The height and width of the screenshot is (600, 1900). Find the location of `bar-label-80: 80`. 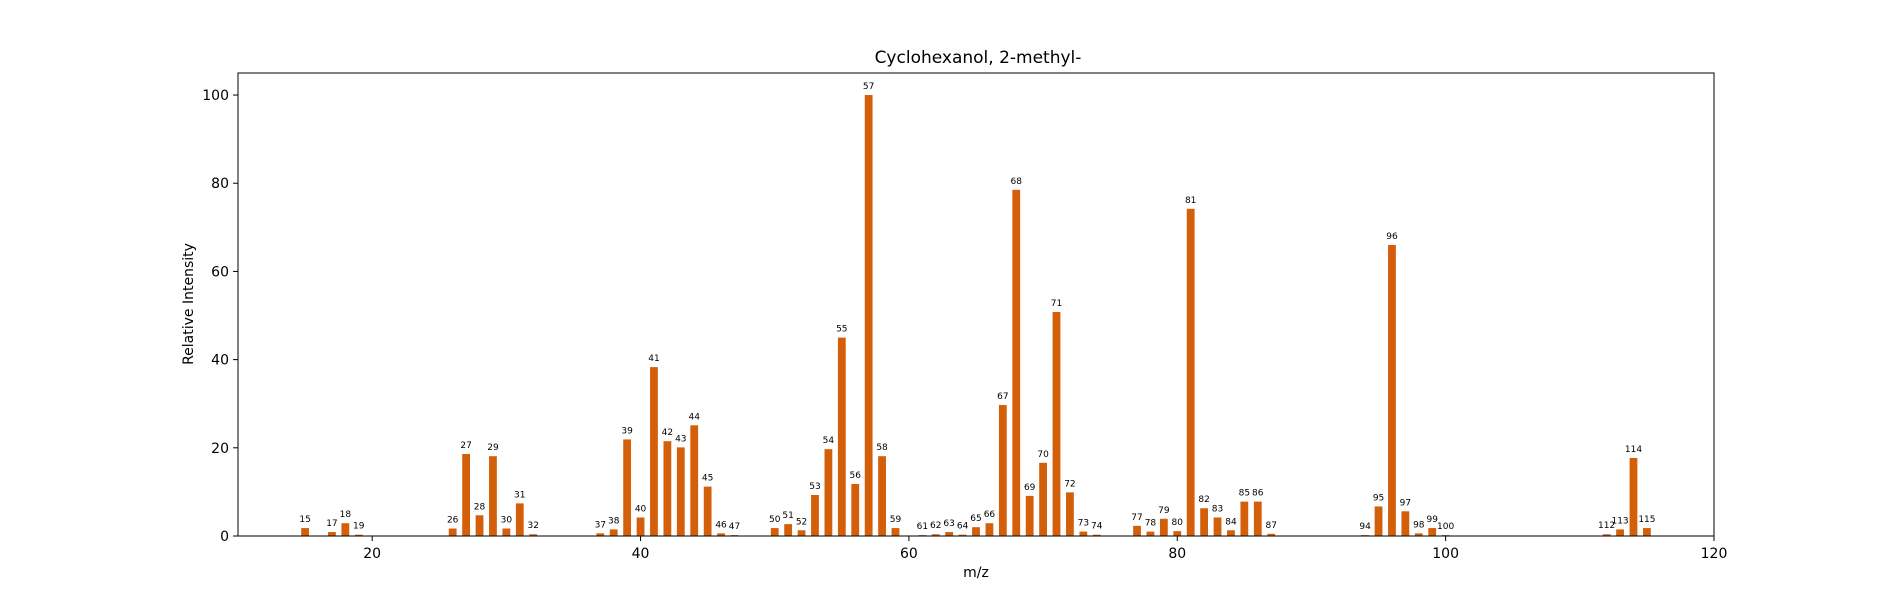

bar-label-80: 80 is located at coordinates (1178, 523).